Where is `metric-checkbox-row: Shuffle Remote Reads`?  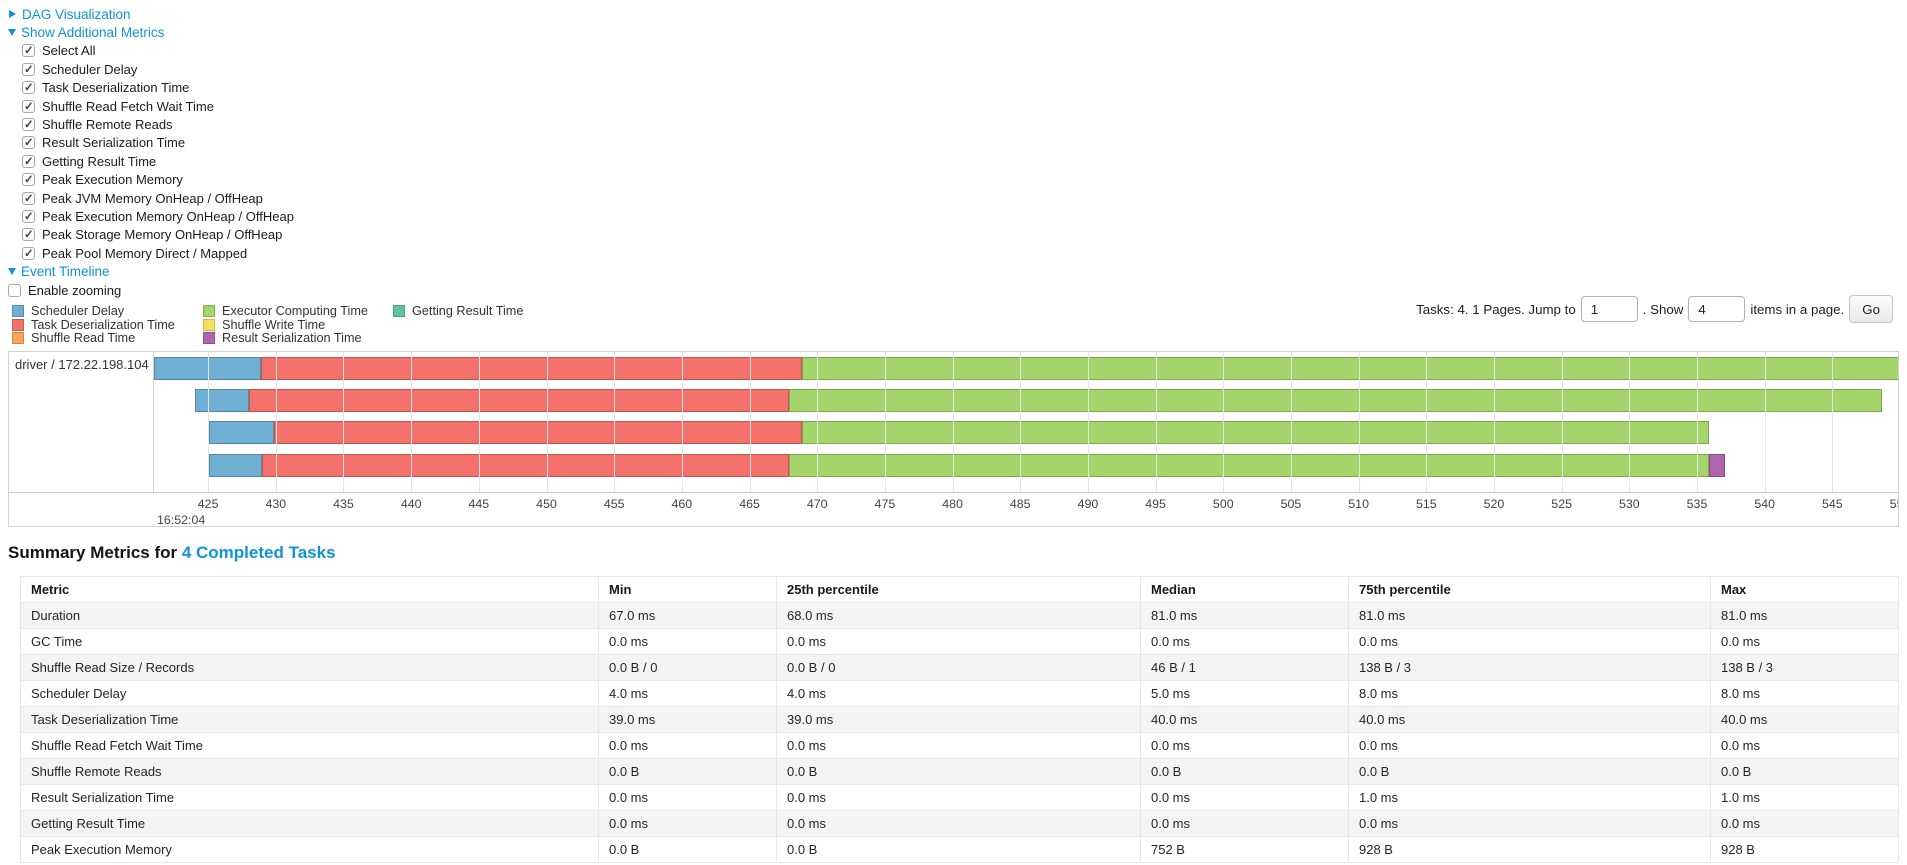
metric-checkbox-row: Shuffle Remote Reads is located at coordinates (158, 124).